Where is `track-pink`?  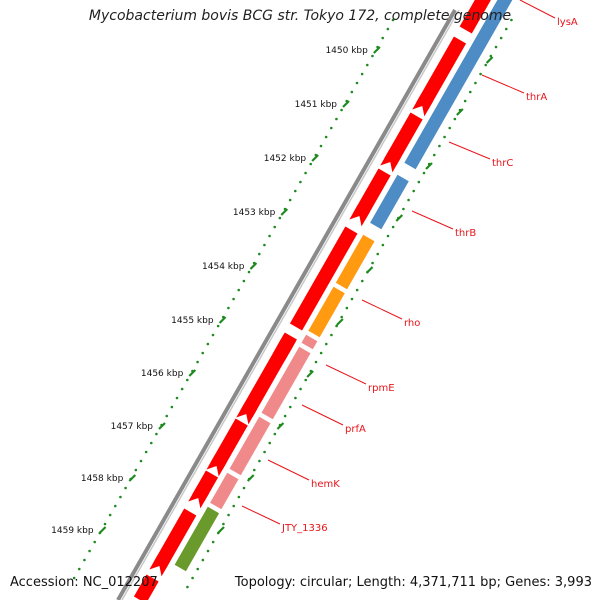 track-pink is located at coordinates (260, 428).